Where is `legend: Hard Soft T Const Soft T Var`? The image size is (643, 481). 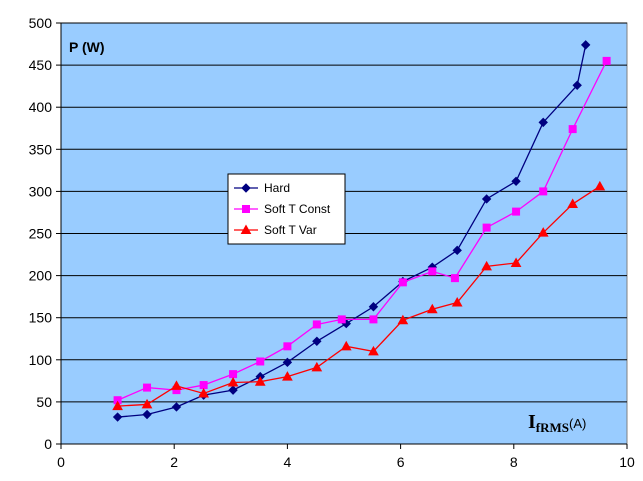 legend: Hard Soft T Const Soft T Var is located at coordinates (286, 209).